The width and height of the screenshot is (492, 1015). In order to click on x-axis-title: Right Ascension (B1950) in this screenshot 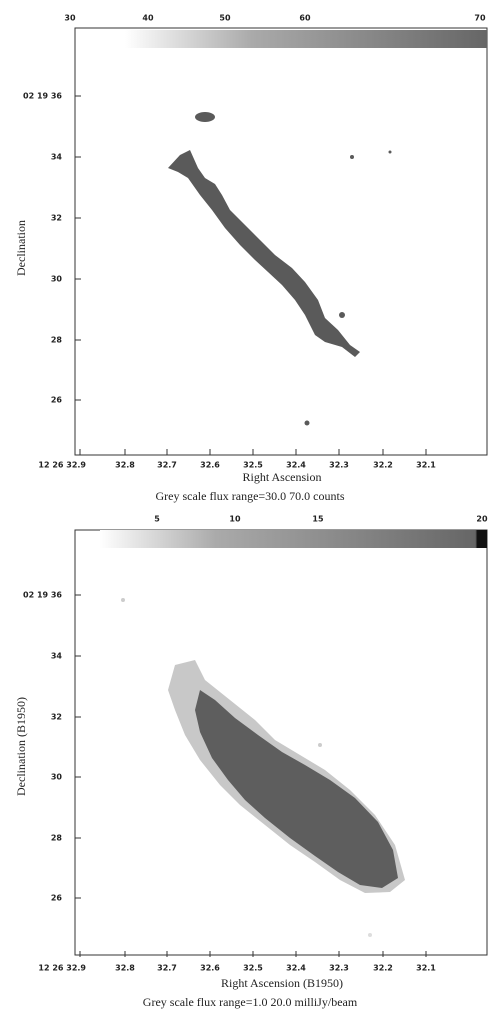, I will do `click(282, 983)`.